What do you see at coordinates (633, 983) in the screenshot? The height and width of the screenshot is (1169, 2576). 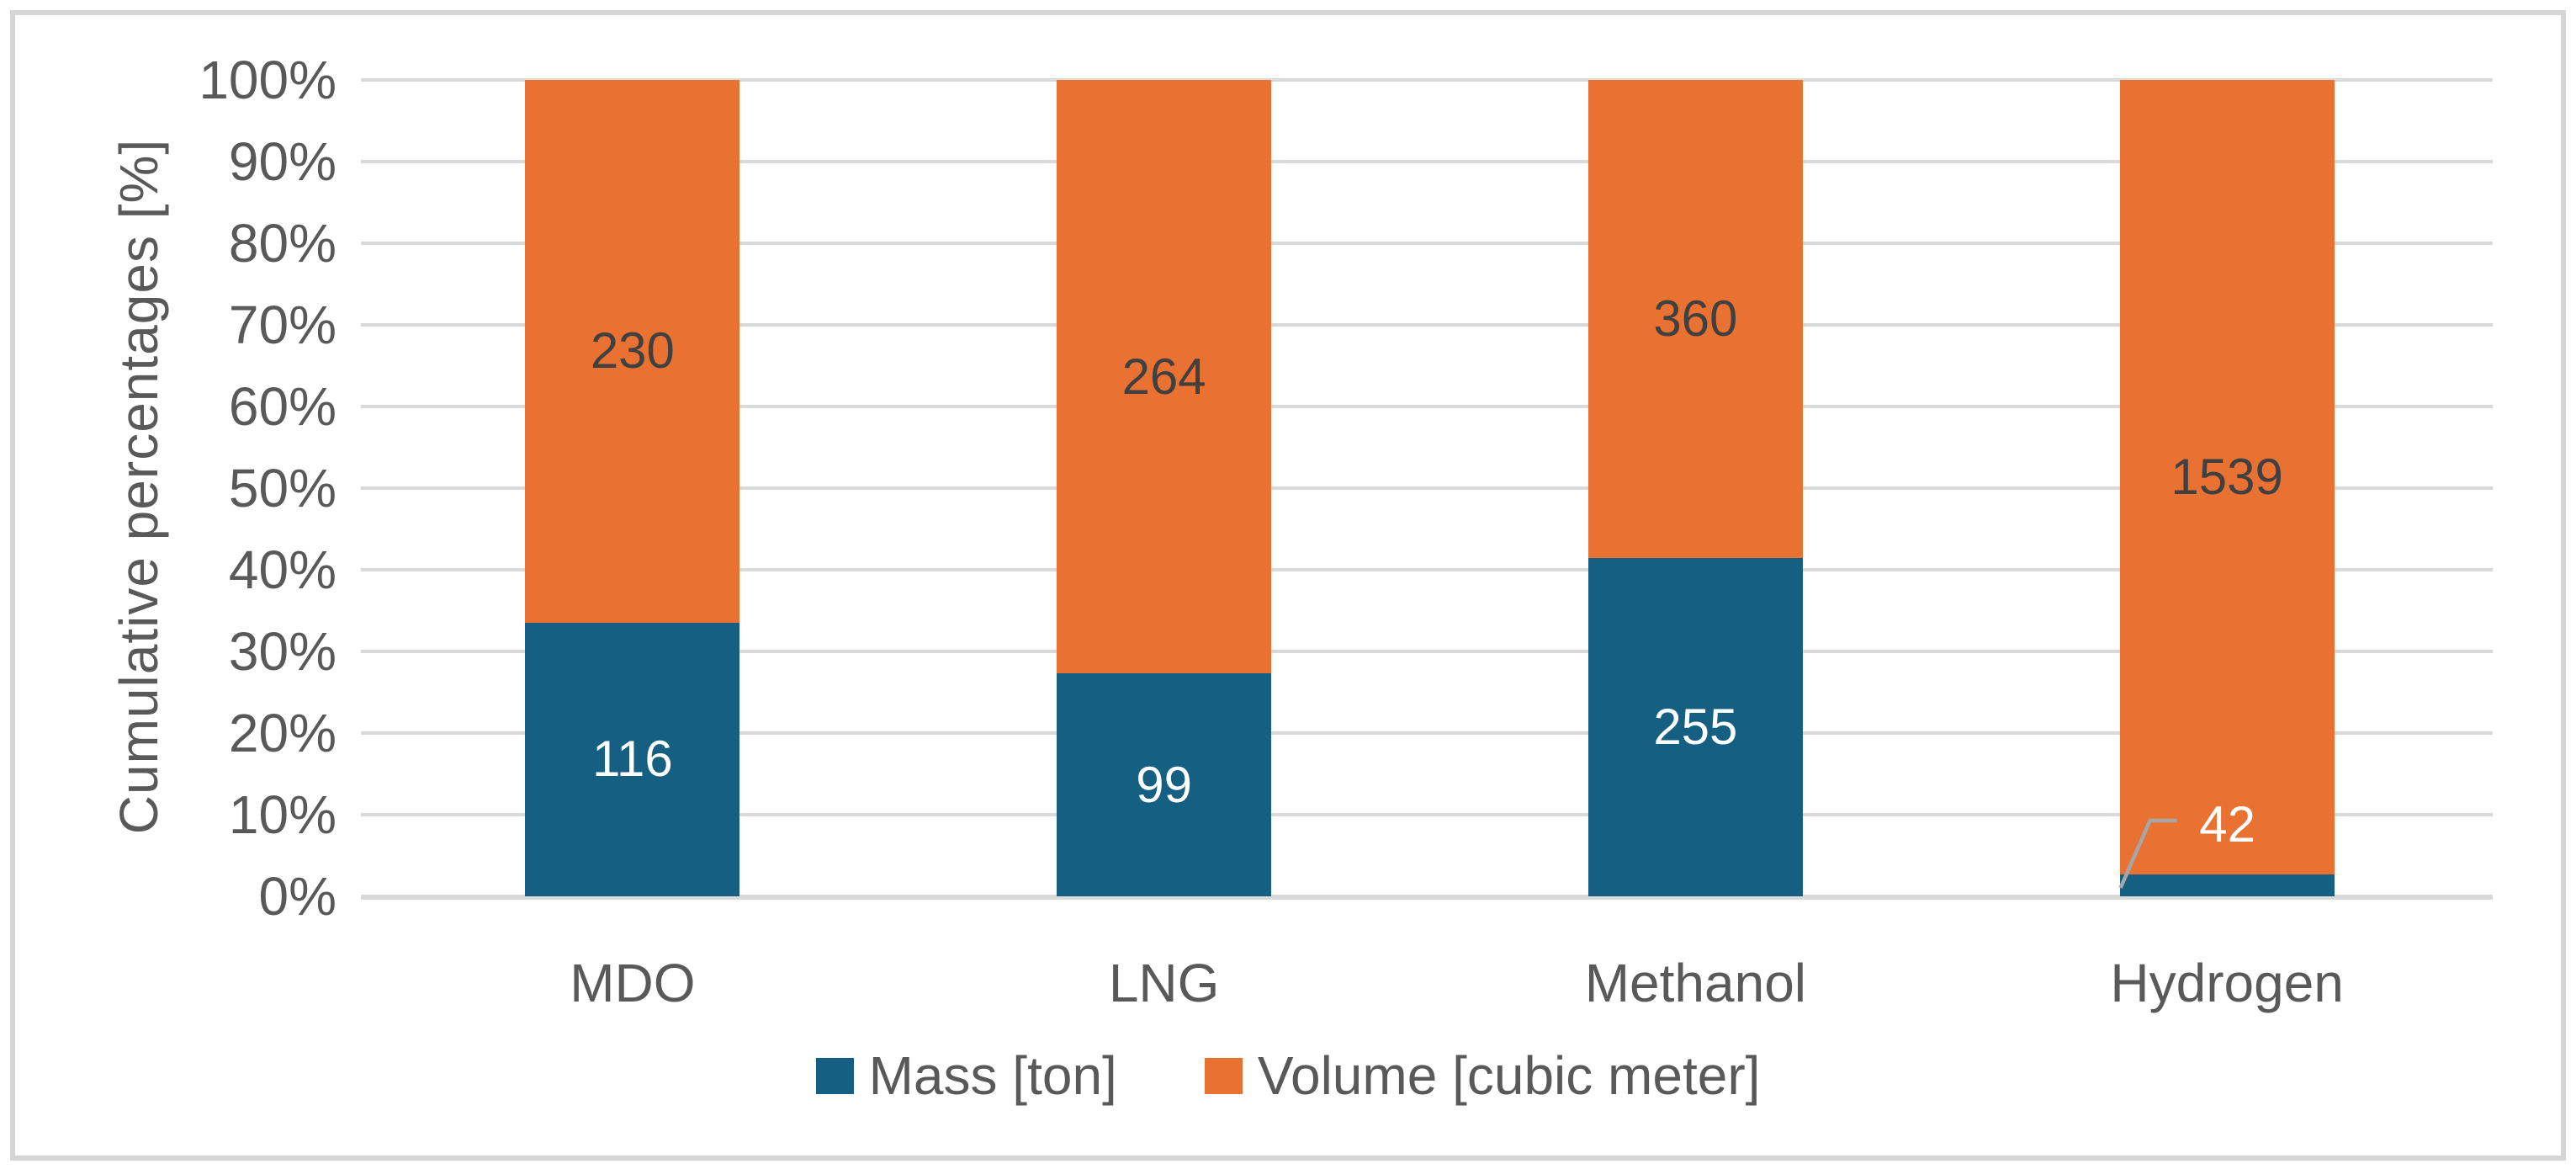 I see `category-label-mdo: MDO` at bounding box center [633, 983].